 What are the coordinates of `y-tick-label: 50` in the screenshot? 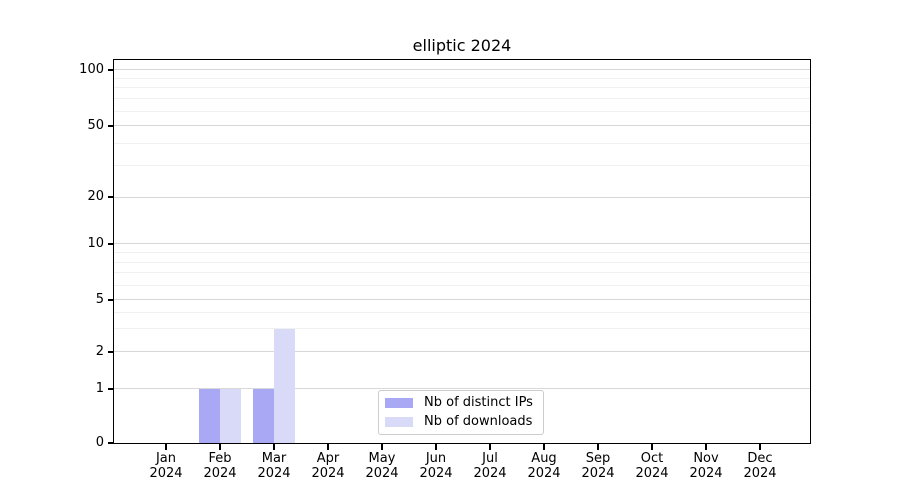 It's located at (95, 125).